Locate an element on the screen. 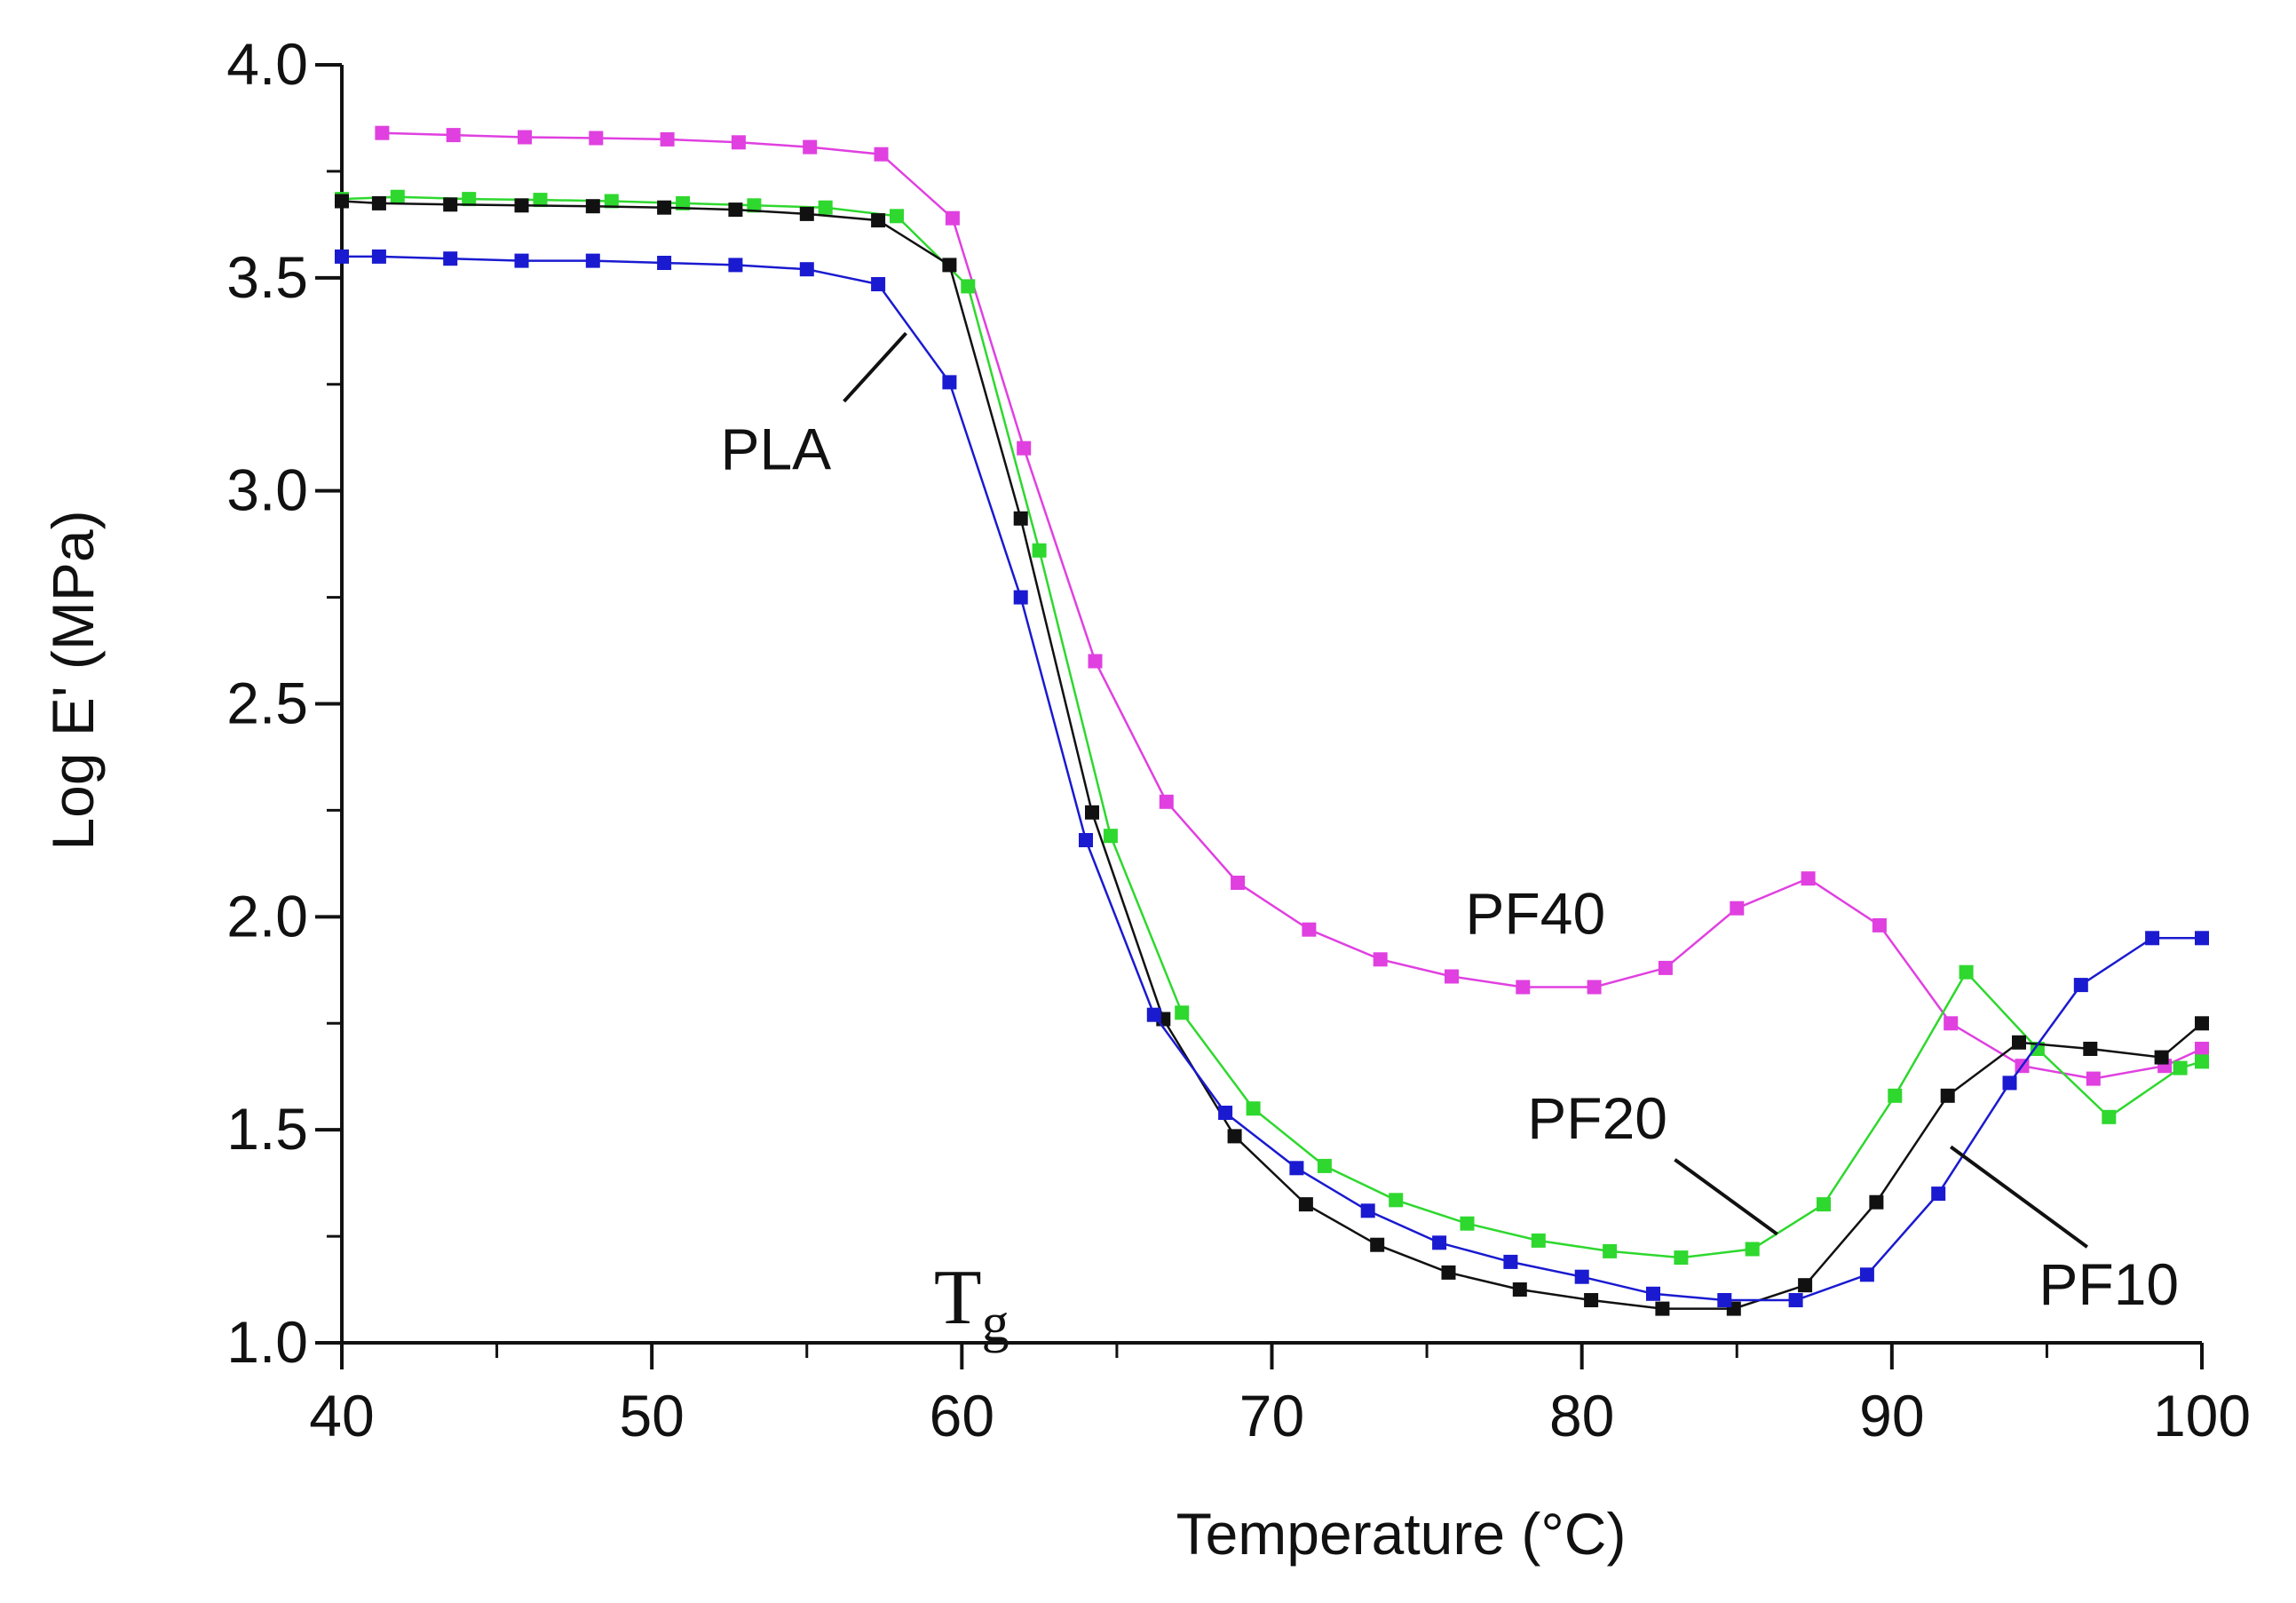 The height and width of the screenshot is (1603, 2296). series-label-pf40: PF40 is located at coordinates (1535, 914).